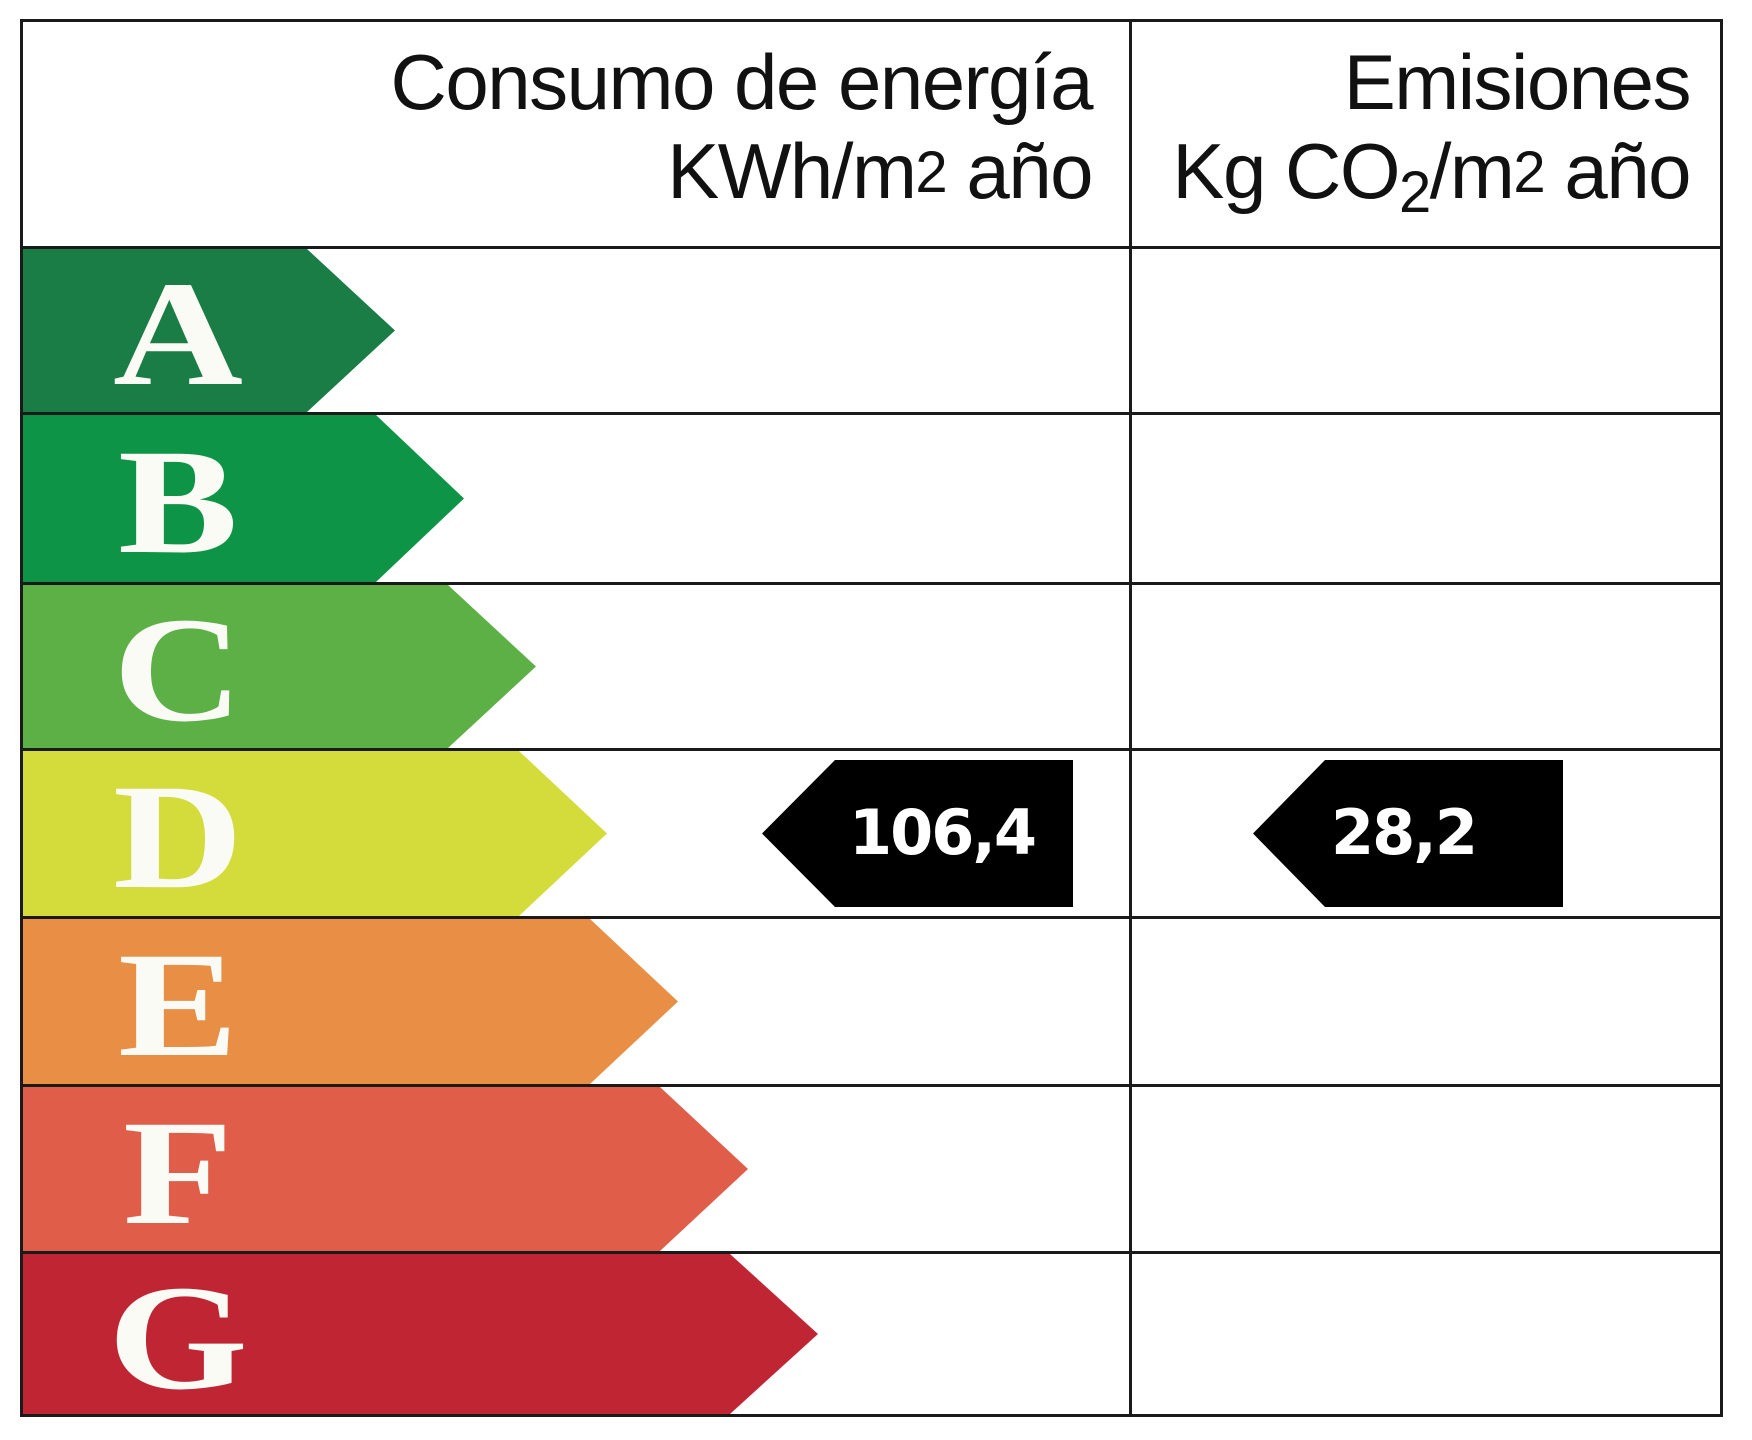 This screenshot has width=1752, height=1440. What do you see at coordinates (942, 832) in the screenshot?
I see `energy-value: 106,4` at bounding box center [942, 832].